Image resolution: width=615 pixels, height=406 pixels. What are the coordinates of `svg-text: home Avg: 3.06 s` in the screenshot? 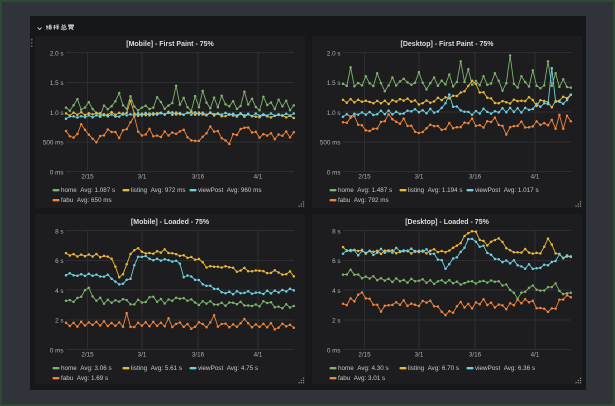 It's located at (86, 368).